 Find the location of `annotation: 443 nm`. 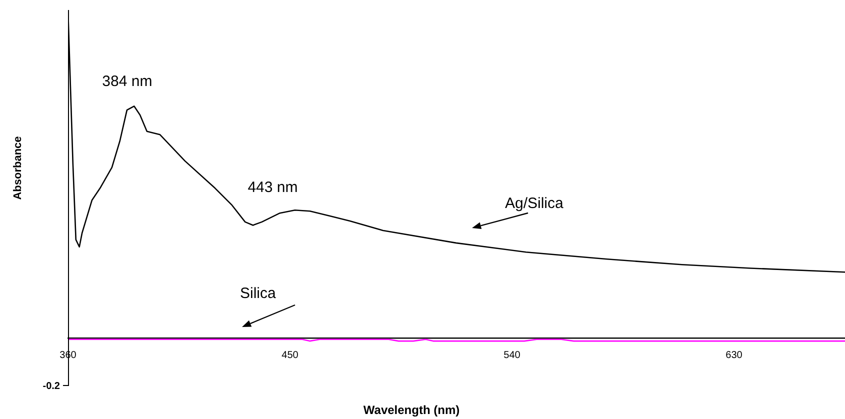

annotation: 443 nm is located at coordinates (273, 187).